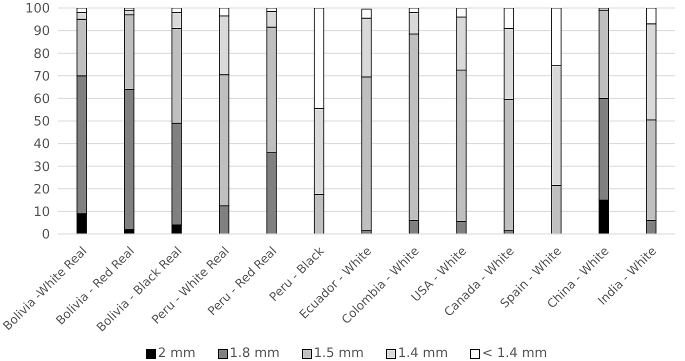  I want to click on y-tick-label: 80, so click(41, 54).